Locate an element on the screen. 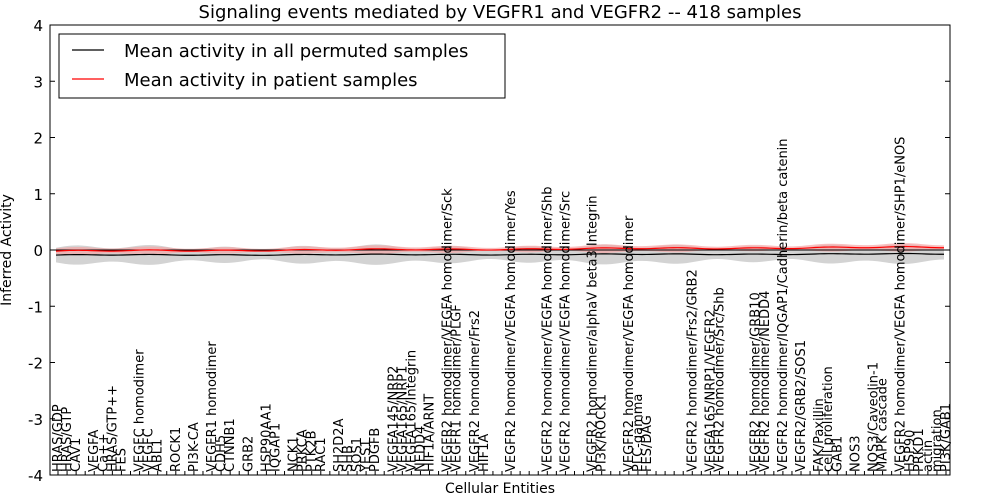  entity-label: VEGFR2 homodimer/Src/Shb is located at coordinates (719, 379).